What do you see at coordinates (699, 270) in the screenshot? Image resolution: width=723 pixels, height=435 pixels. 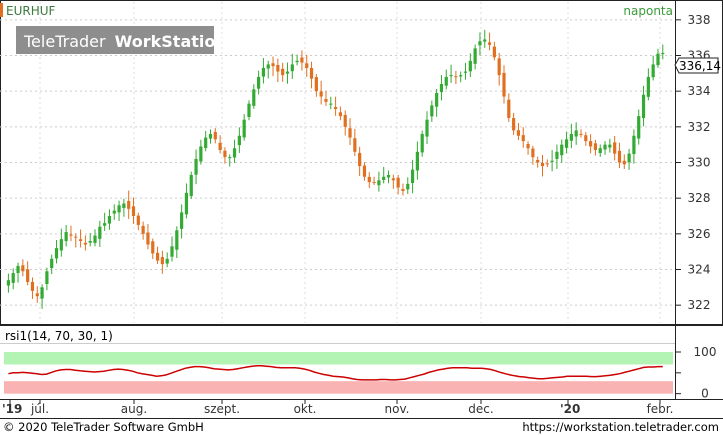 I see `price-tick-label: 324` at bounding box center [699, 270].